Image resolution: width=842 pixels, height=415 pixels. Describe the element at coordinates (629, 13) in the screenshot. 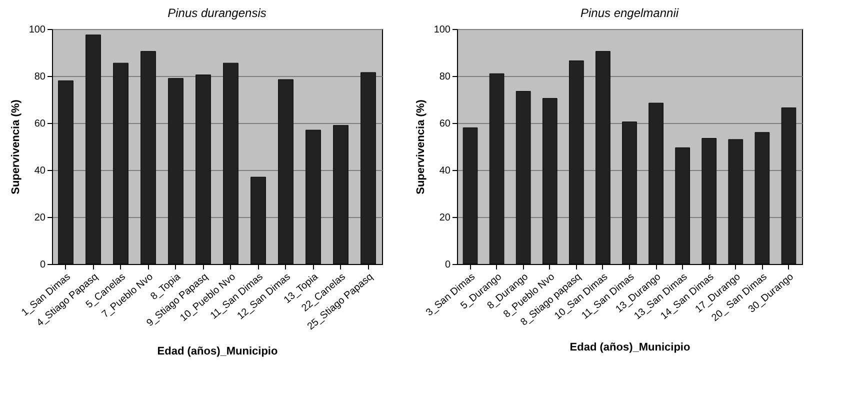

I see `chart-title: Pinus engelmannii` at that location.